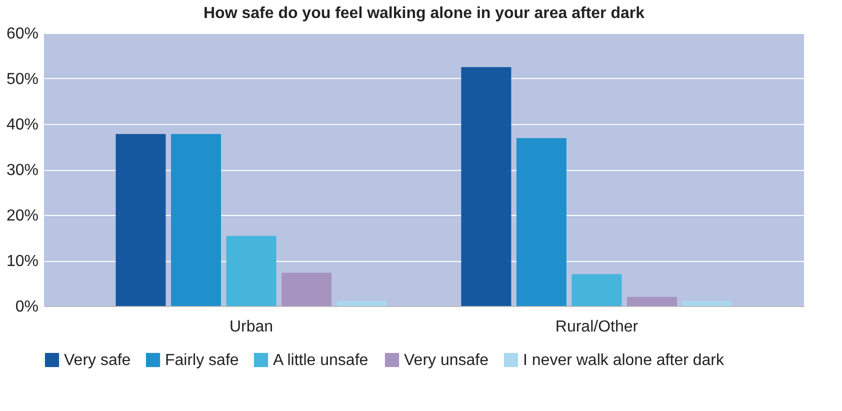 The height and width of the screenshot is (411, 842). What do you see at coordinates (97, 360) in the screenshot?
I see `legend-label: Very safe` at bounding box center [97, 360].